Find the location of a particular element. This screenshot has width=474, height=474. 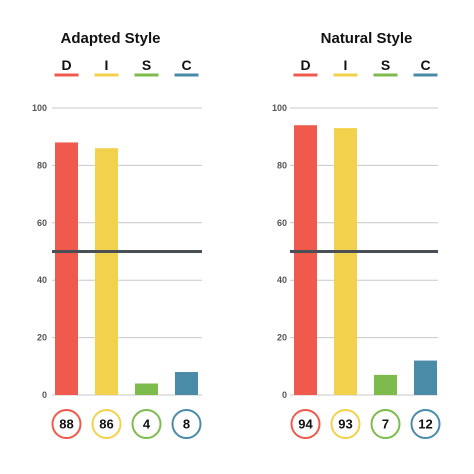

value-label-d: 88 is located at coordinates (66, 424).